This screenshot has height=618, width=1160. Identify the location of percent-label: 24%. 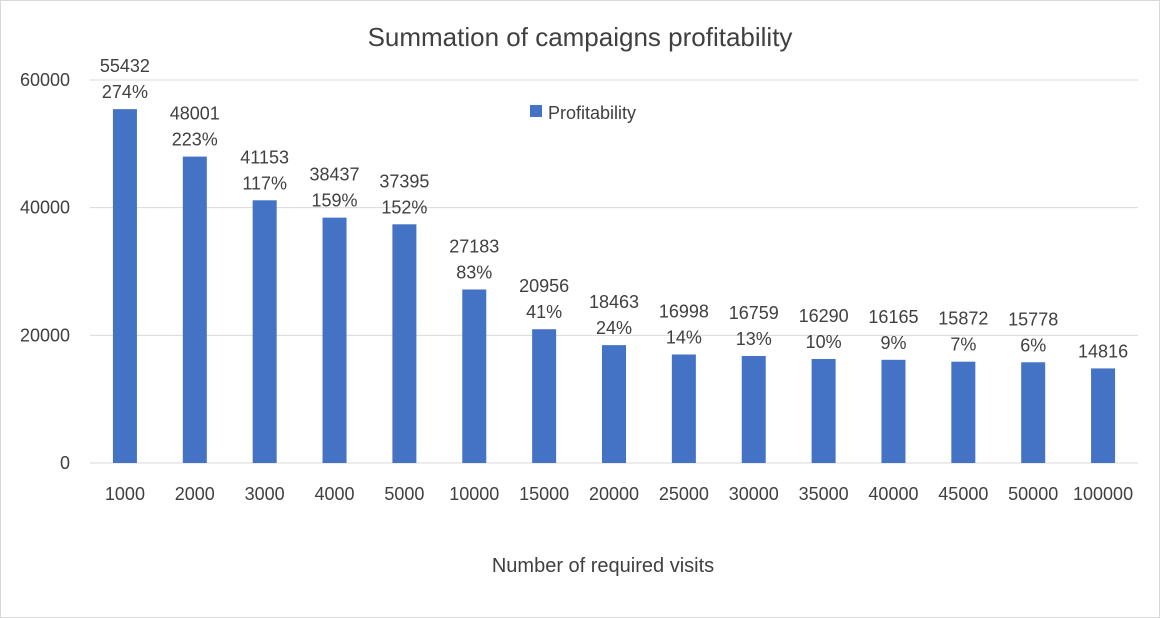
(614, 328).